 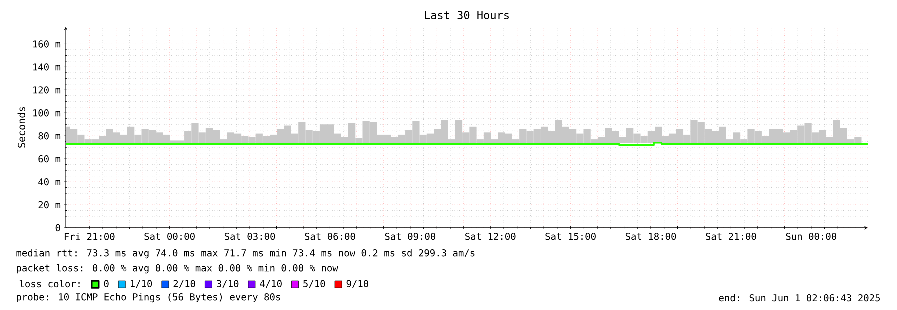 What do you see at coordinates (811, 236) in the screenshot?
I see `x-tick-label: Sun 00:00` at bounding box center [811, 236].